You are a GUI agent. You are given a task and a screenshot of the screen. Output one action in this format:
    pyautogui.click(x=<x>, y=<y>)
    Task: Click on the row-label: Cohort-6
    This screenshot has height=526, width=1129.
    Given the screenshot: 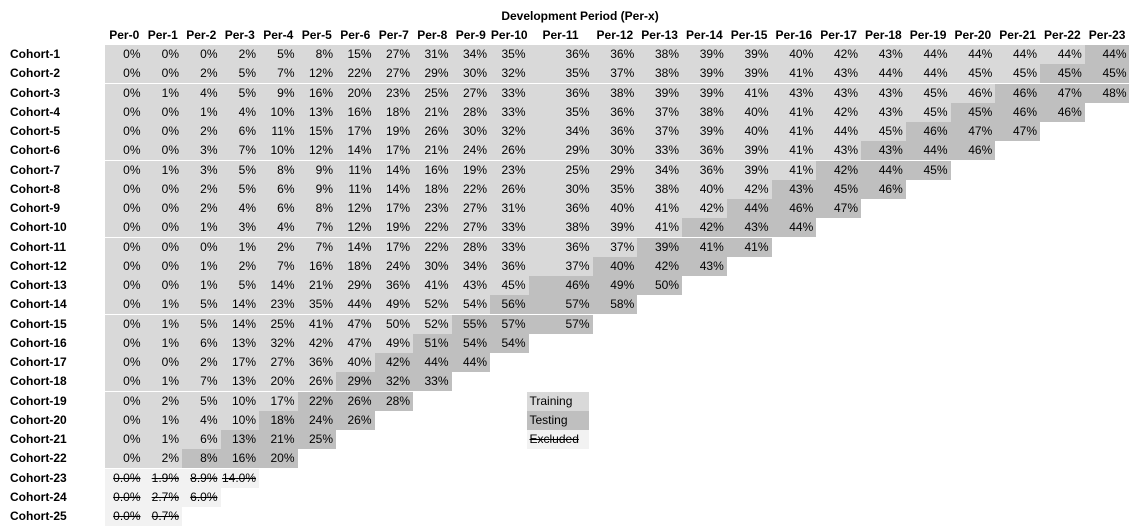 What is the action you would take?
    pyautogui.click(x=35, y=150)
    